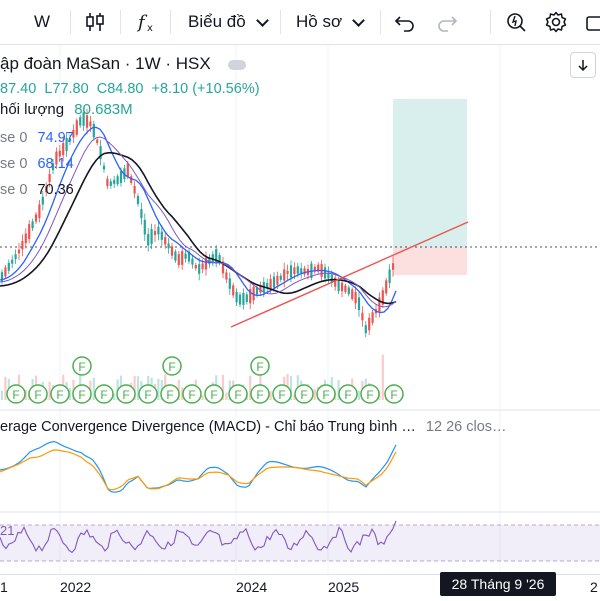 The height and width of the screenshot is (601, 600). What do you see at coordinates (120, 89) in the screenshot?
I see `ohlc-close: C84.80` at bounding box center [120, 89].